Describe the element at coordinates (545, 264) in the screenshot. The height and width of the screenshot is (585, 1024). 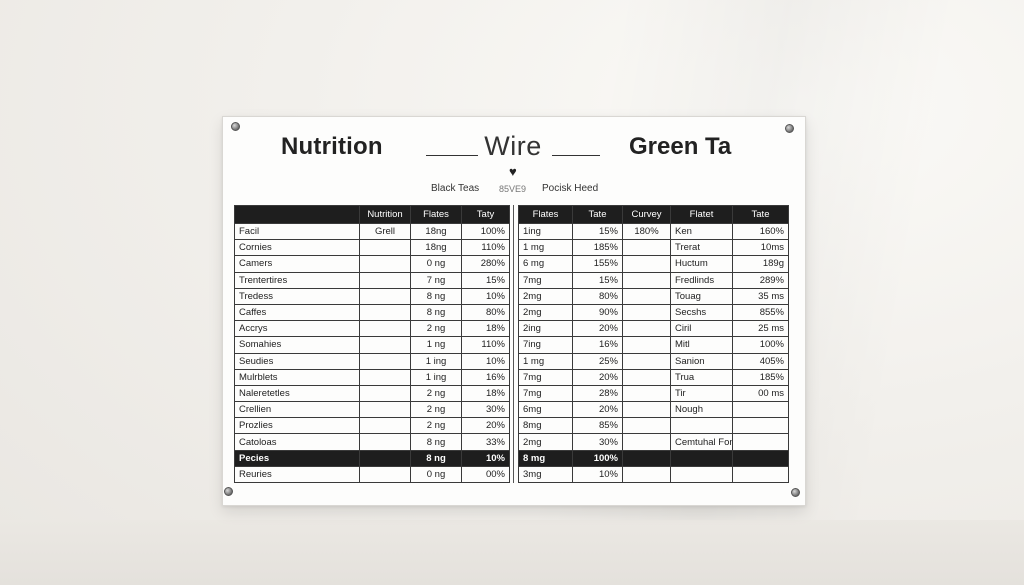
I see `table-cell: 6 mg` at that location.